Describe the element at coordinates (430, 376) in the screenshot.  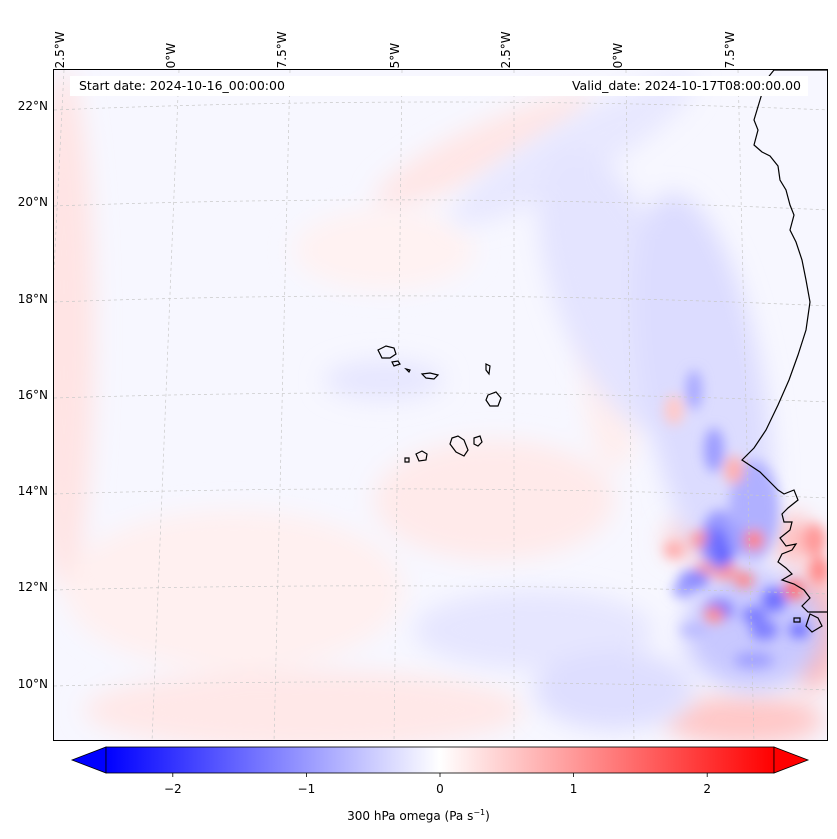
I see `island-sao-nicolau` at that location.